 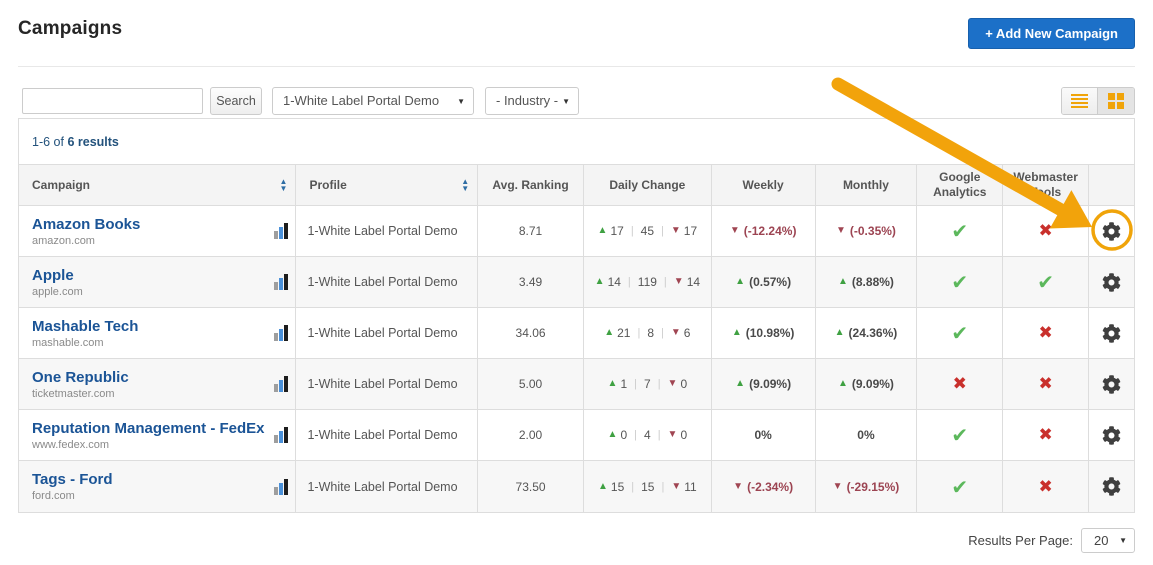 I want to click on list-view-button, so click(x=1080, y=101).